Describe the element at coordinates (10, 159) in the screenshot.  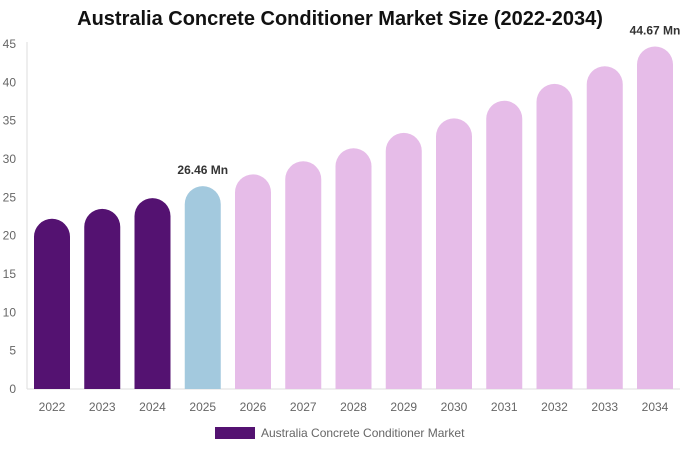
I see `y-tick-label: 30` at that location.